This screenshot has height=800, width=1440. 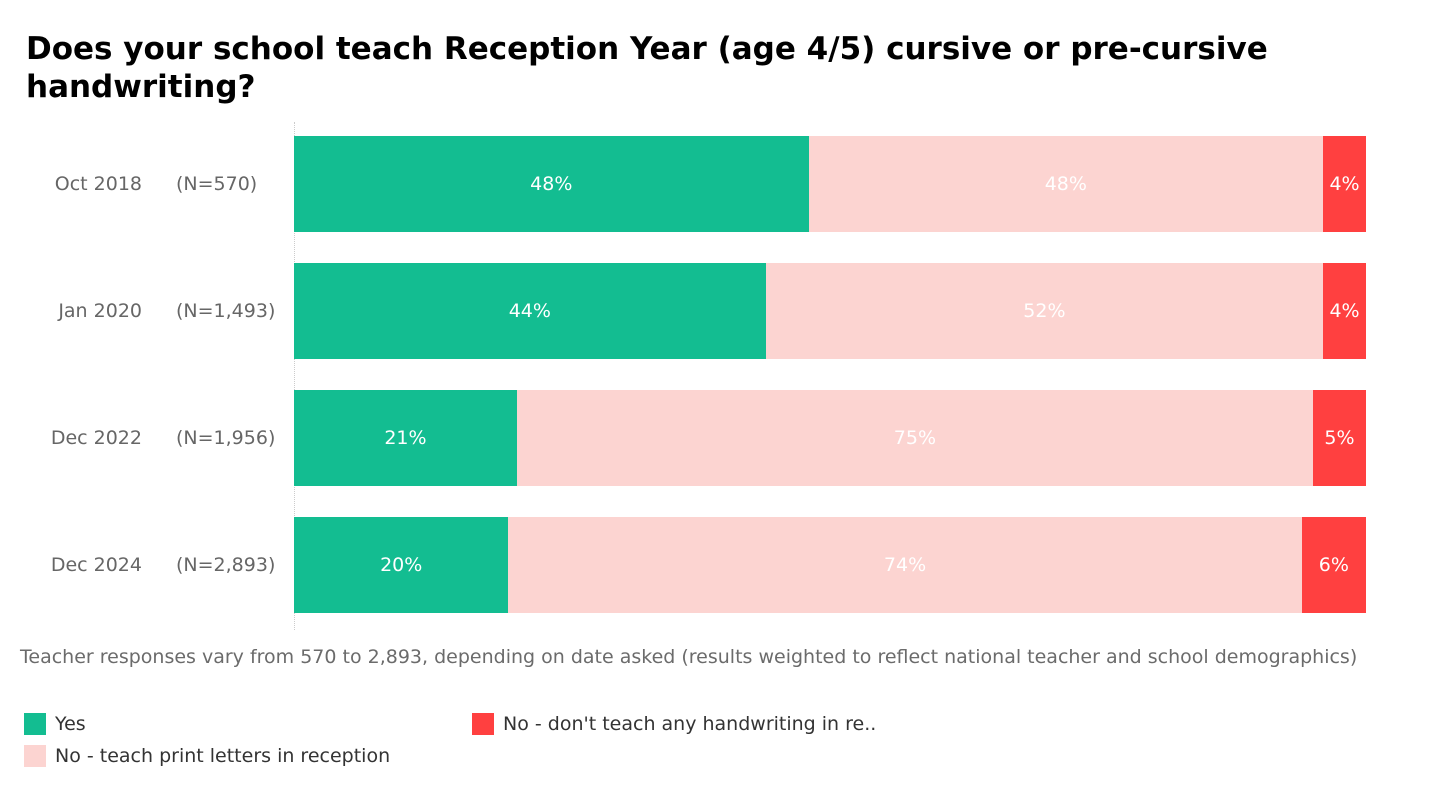 I want to click on sample-size-label: (N=2,893), so click(x=226, y=565).